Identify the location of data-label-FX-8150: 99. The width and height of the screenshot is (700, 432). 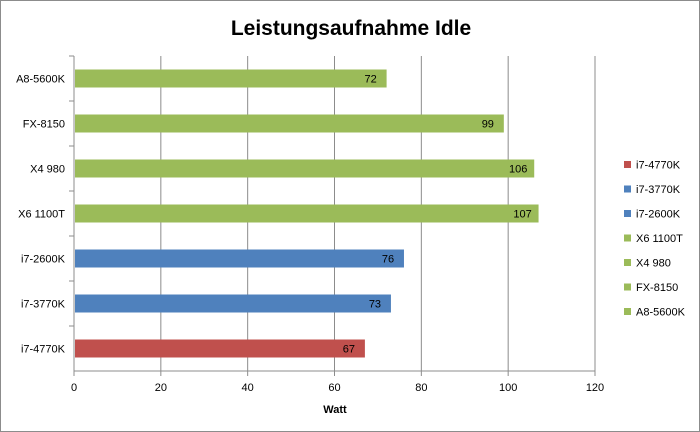
(488, 125).